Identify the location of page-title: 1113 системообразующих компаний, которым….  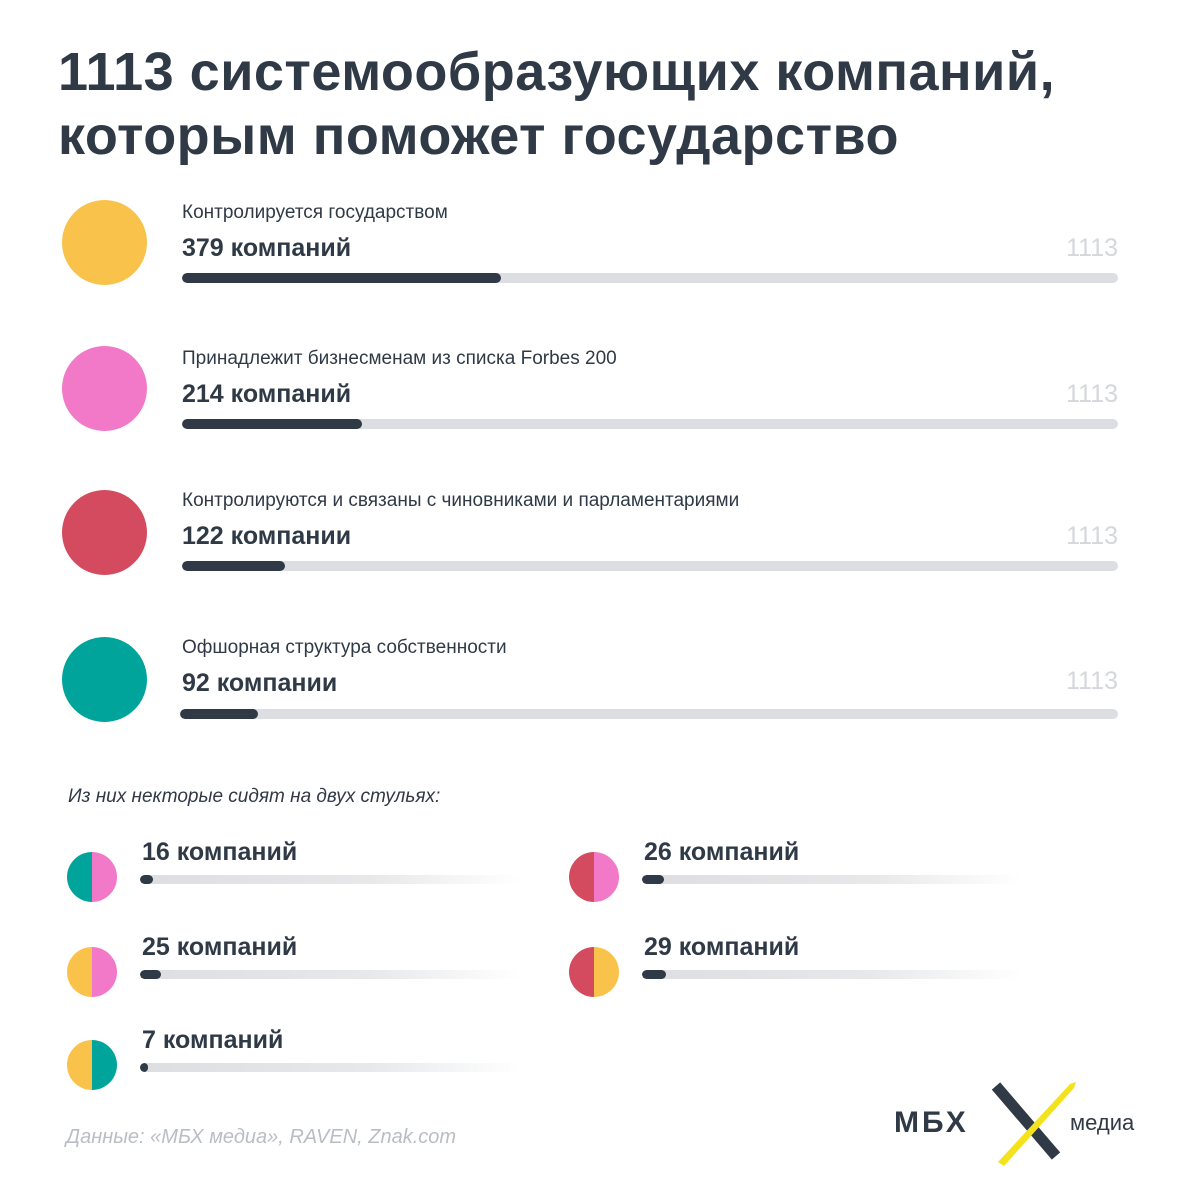
(608, 104).